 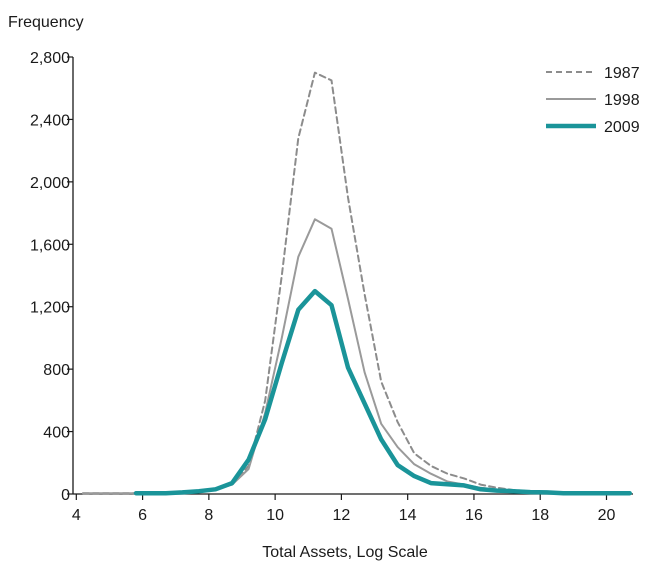 What do you see at coordinates (345, 552) in the screenshot?
I see `x-axis-title: Total Assets, Log Scale` at bounding box center [345, 552].